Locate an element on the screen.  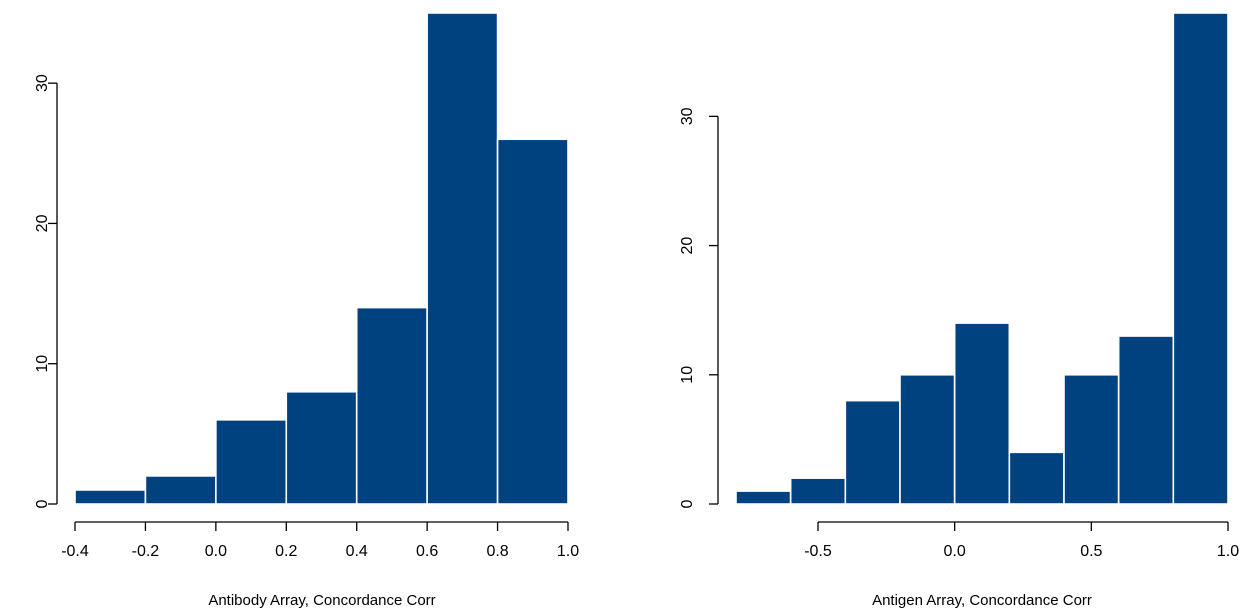
x-tick-label: 0.5 is located at coordinates (1091, 551).